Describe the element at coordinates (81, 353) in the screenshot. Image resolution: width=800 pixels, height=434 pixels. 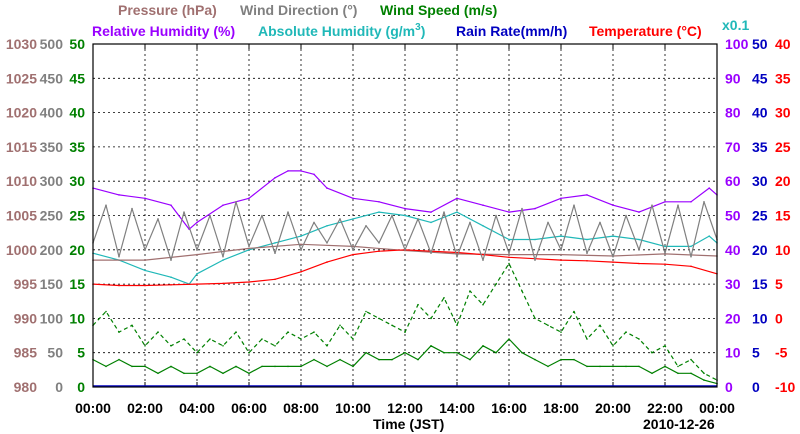
I see `y-tick-wind-speed: 5` at that location.